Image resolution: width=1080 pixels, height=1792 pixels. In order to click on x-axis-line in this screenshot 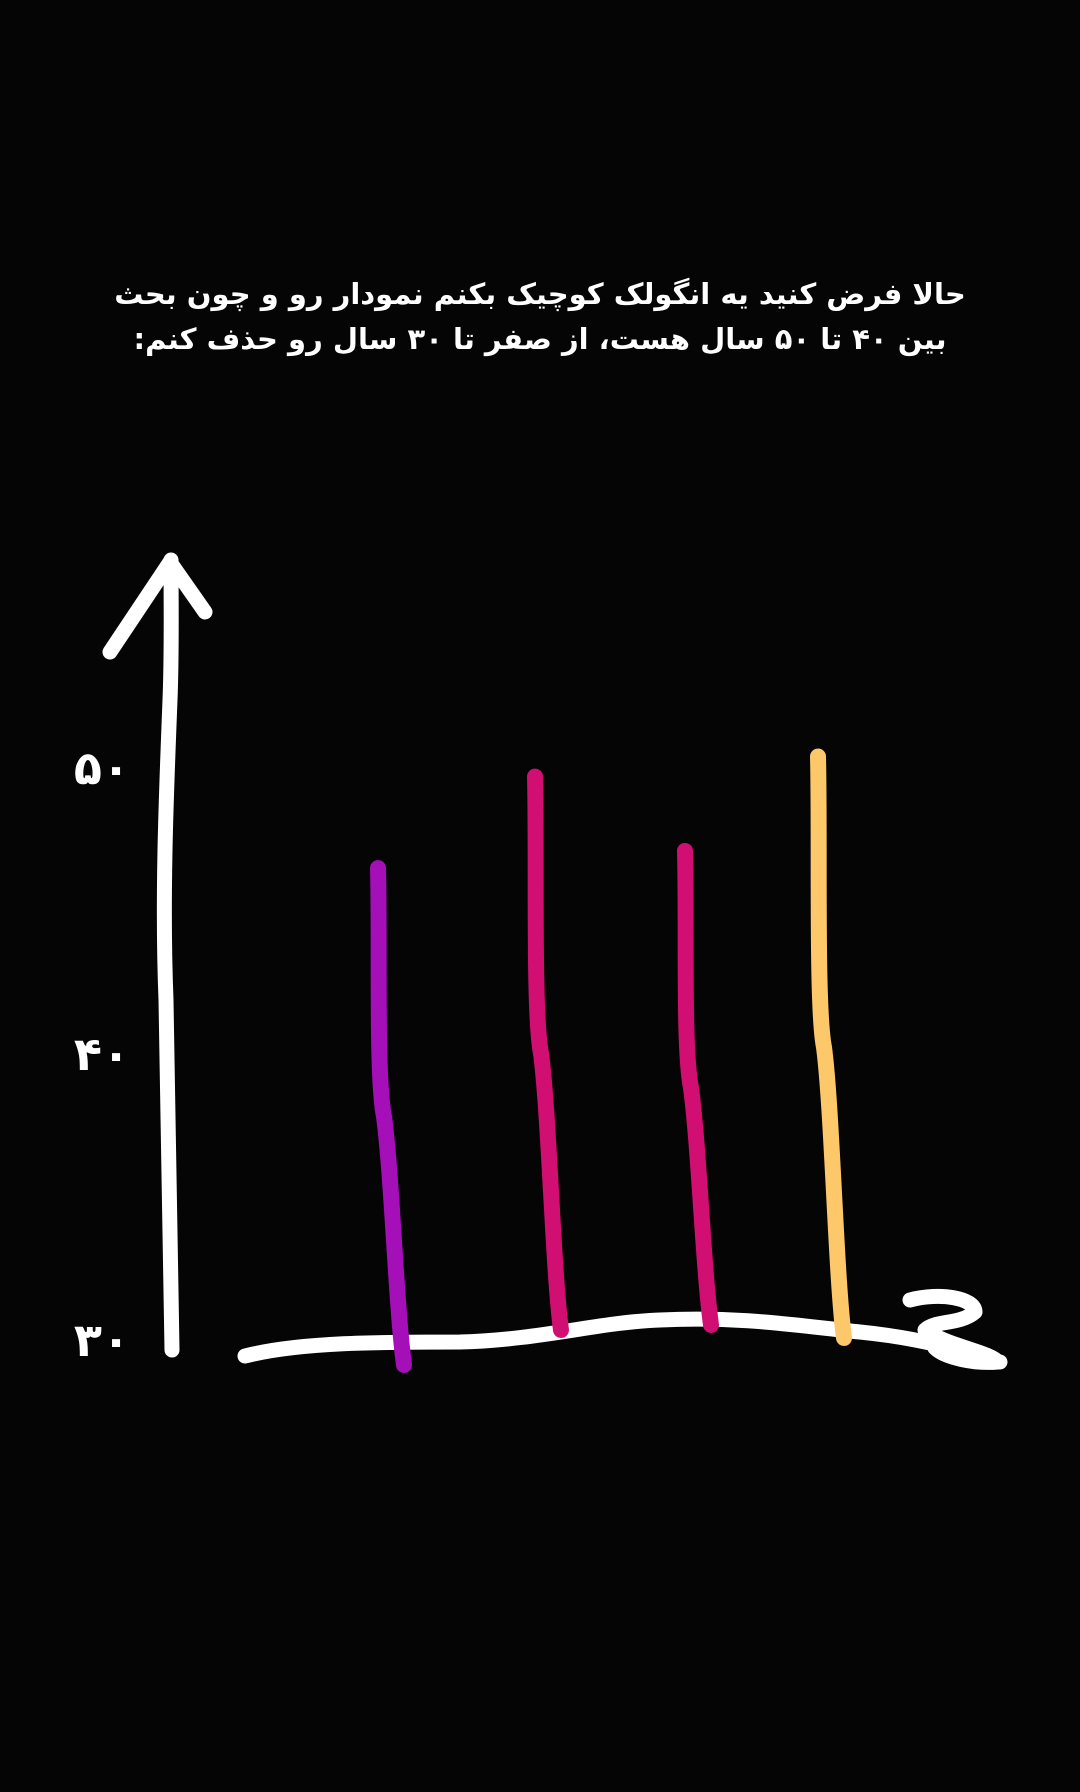, I will do `click(622, 1340)`.